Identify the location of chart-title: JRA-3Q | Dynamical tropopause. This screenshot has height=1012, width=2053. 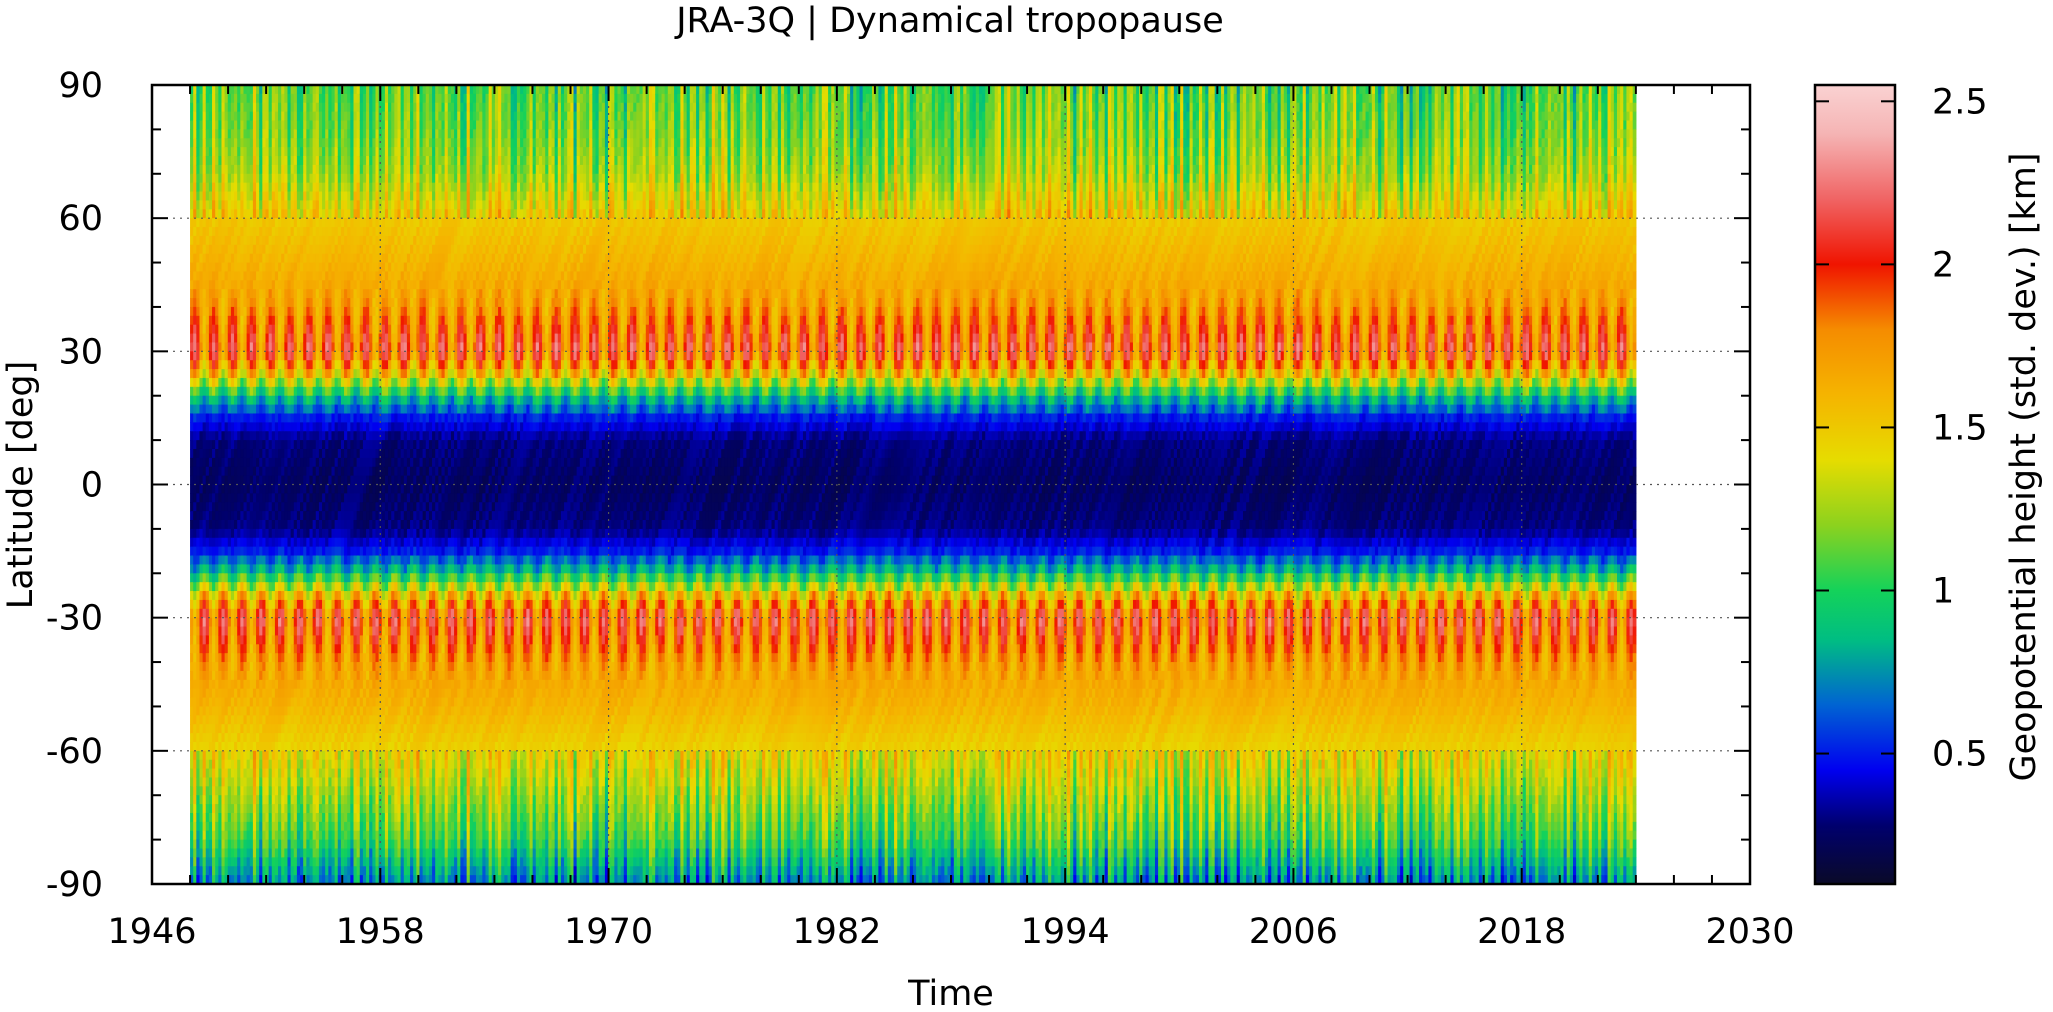
(949, 21).